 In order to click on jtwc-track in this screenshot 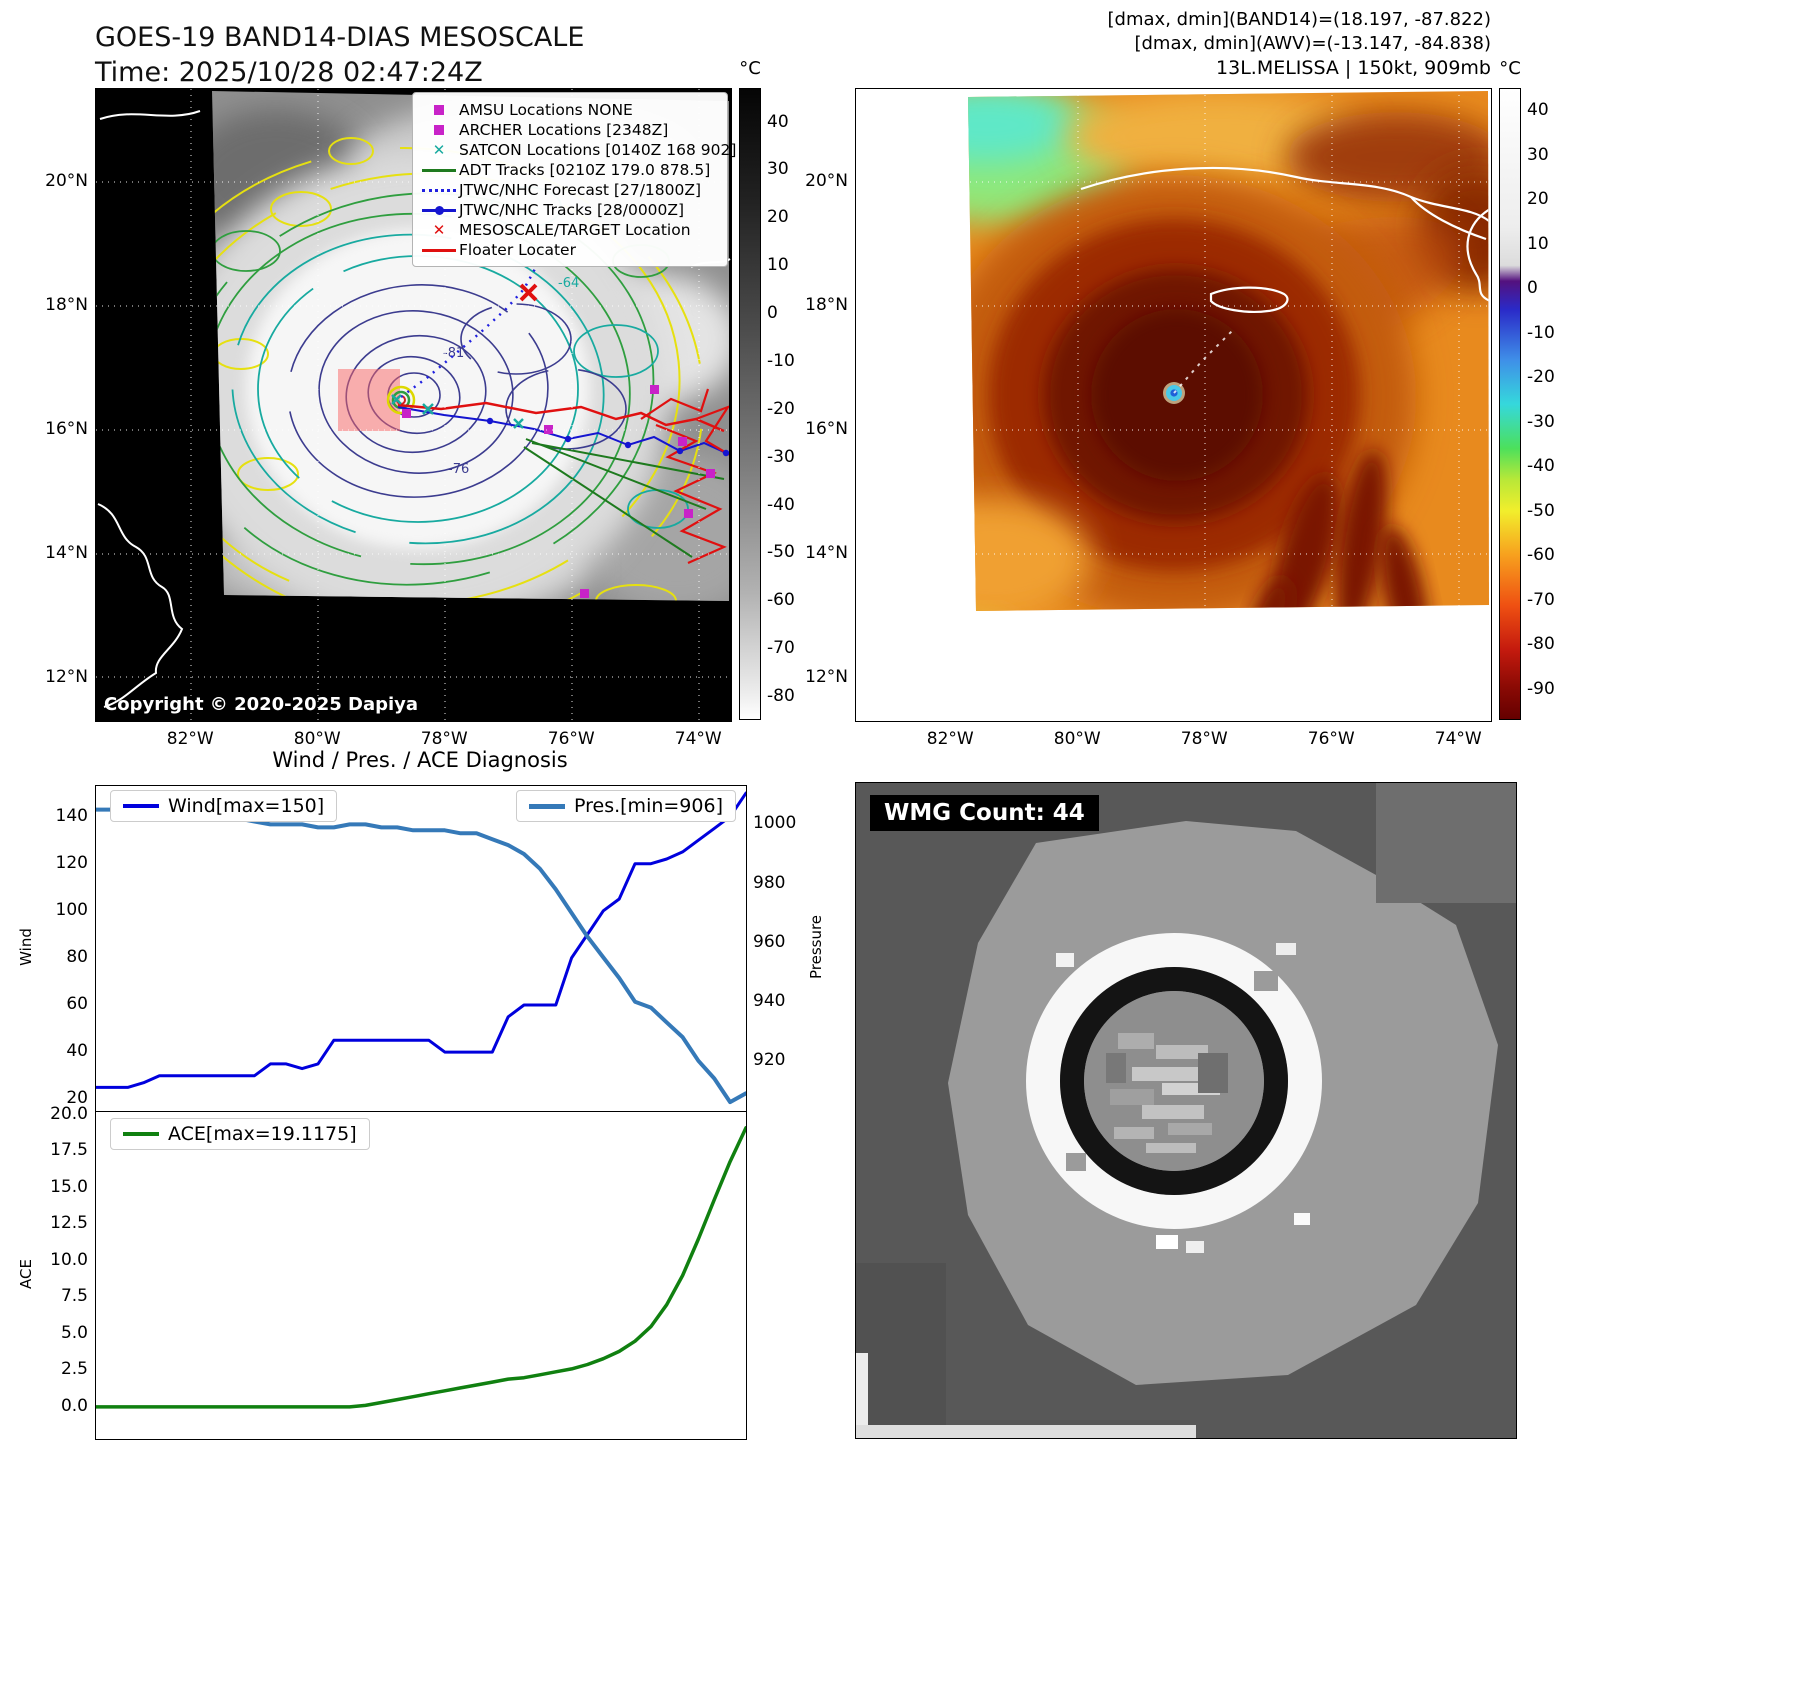, I will do `click(562, 430)`.